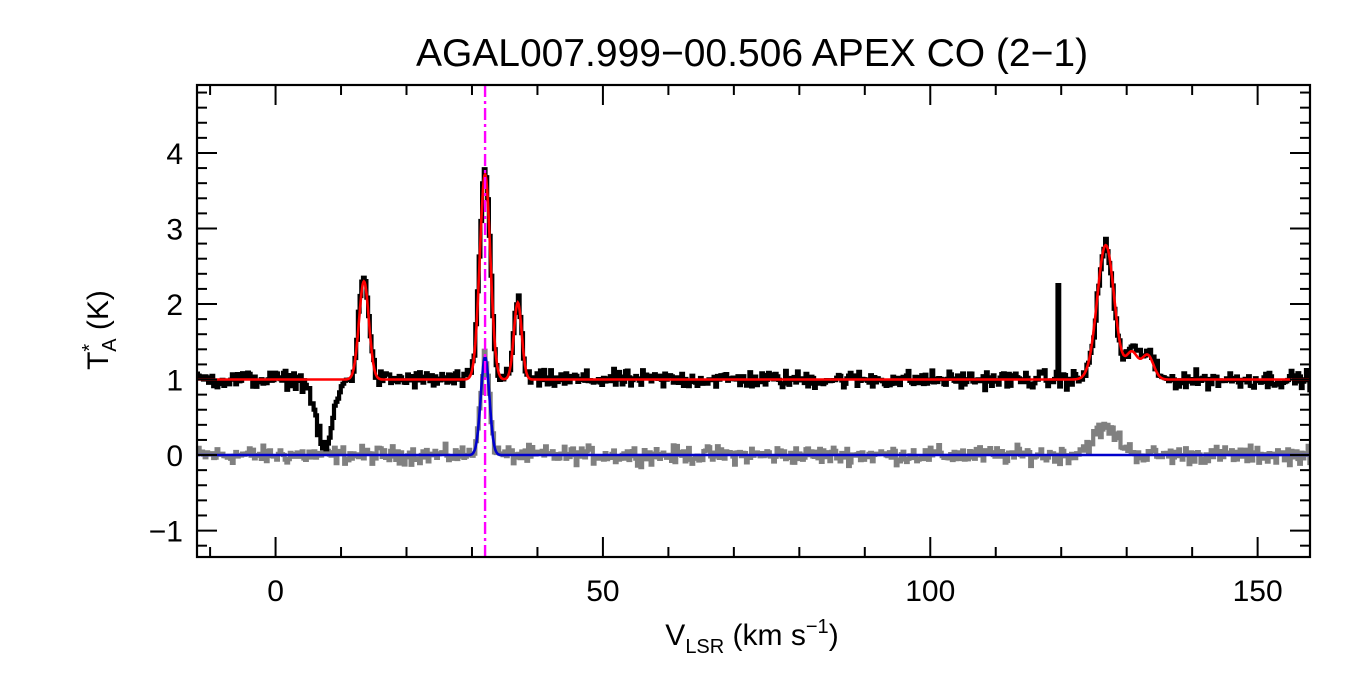  I want to click on x-axis-label: VLSR (km s−1), so click(751, 637).